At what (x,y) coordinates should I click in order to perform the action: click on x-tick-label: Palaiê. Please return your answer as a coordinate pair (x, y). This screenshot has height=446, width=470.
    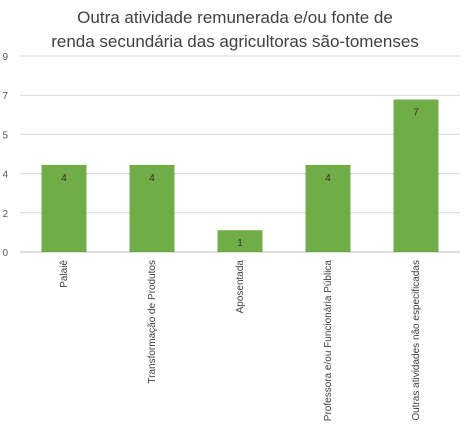
    Looking at the image, I should click on (64, 274).